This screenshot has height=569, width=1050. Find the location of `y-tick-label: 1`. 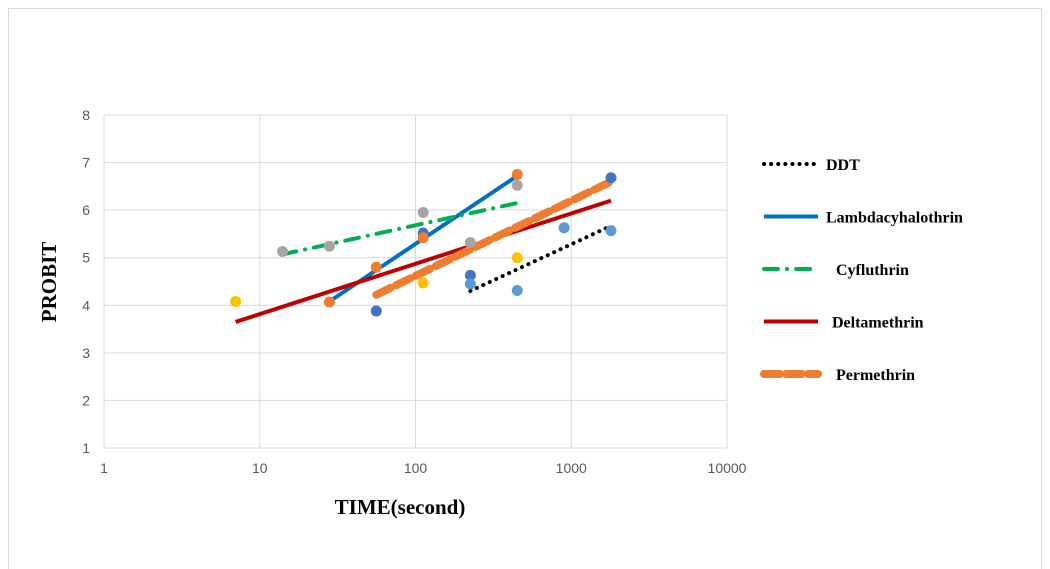

y-tick-label: 1 is located at coordinates (86, 448).